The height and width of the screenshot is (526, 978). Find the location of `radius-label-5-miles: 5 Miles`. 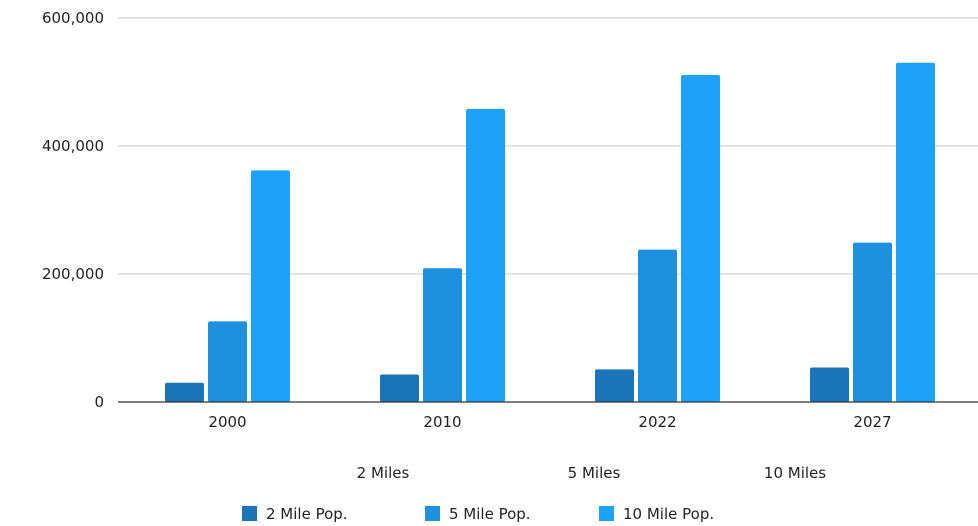

radius-label-5-miles: 5 Miles is located at coordinates (594, 473).